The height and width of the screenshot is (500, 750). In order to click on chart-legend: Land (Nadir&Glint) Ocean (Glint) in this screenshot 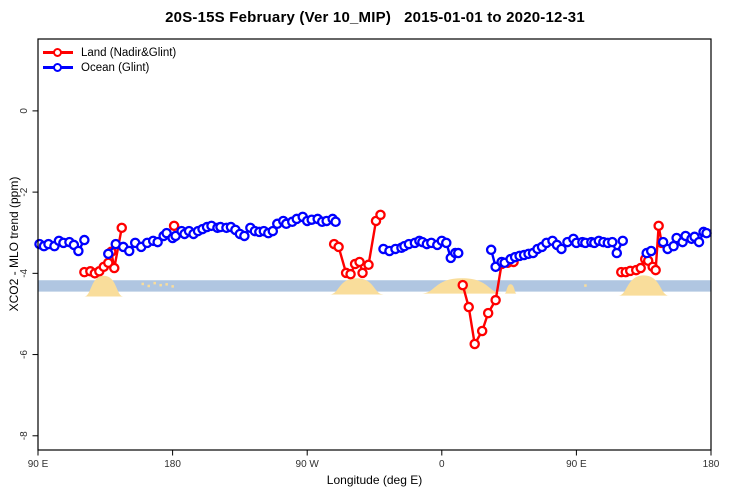, I will do `click(109, 60)`.